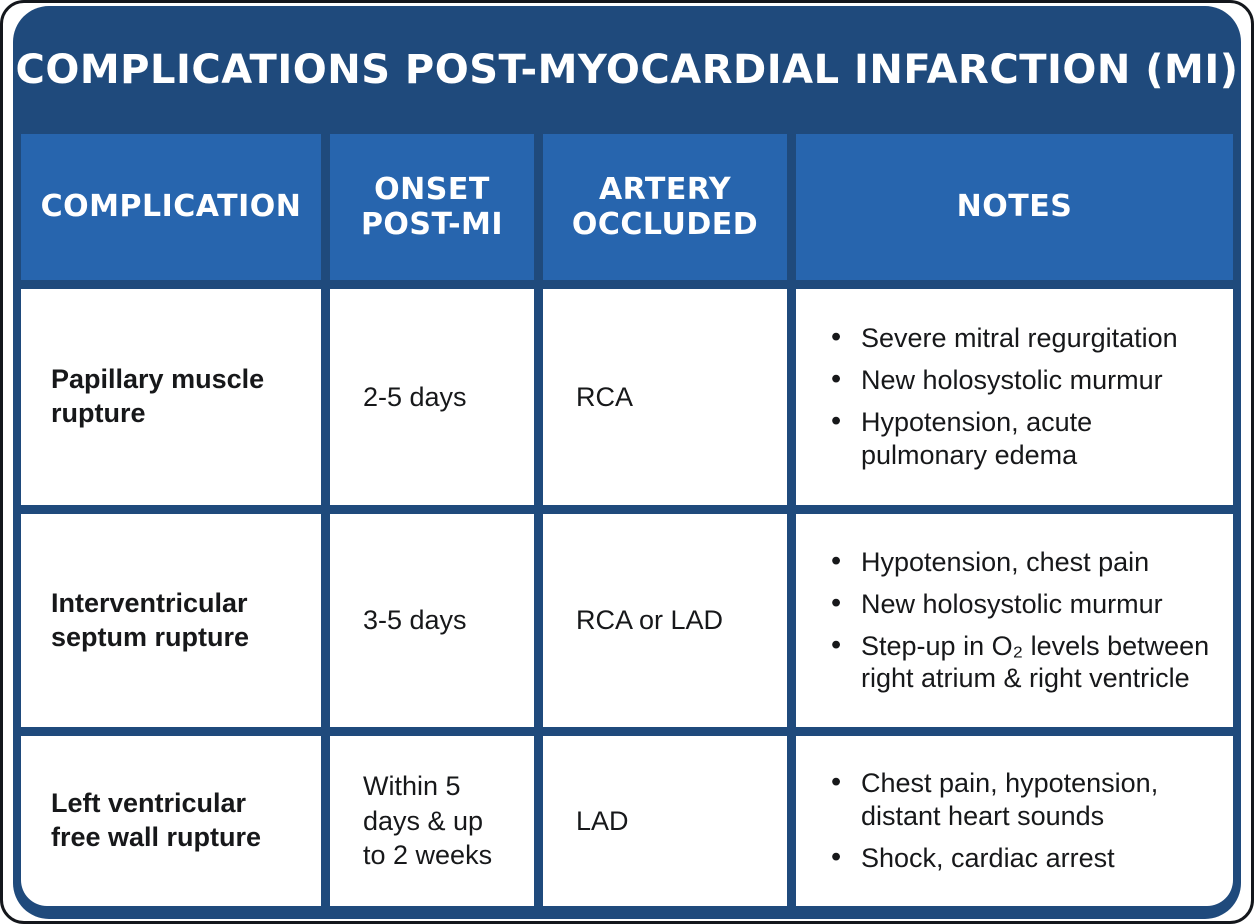 The height and width of the screenshot is (924, 1254). Describe the element at coordinates (602, 820) in the screenshot. I see `artery-value: LAD` at that location.